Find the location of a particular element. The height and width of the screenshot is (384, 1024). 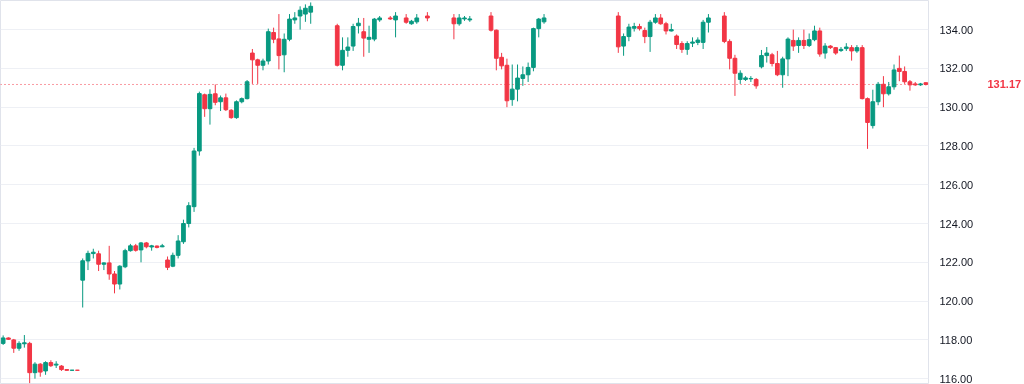

ref-line-label: 131.17 is located at coordinates (1004, 84).